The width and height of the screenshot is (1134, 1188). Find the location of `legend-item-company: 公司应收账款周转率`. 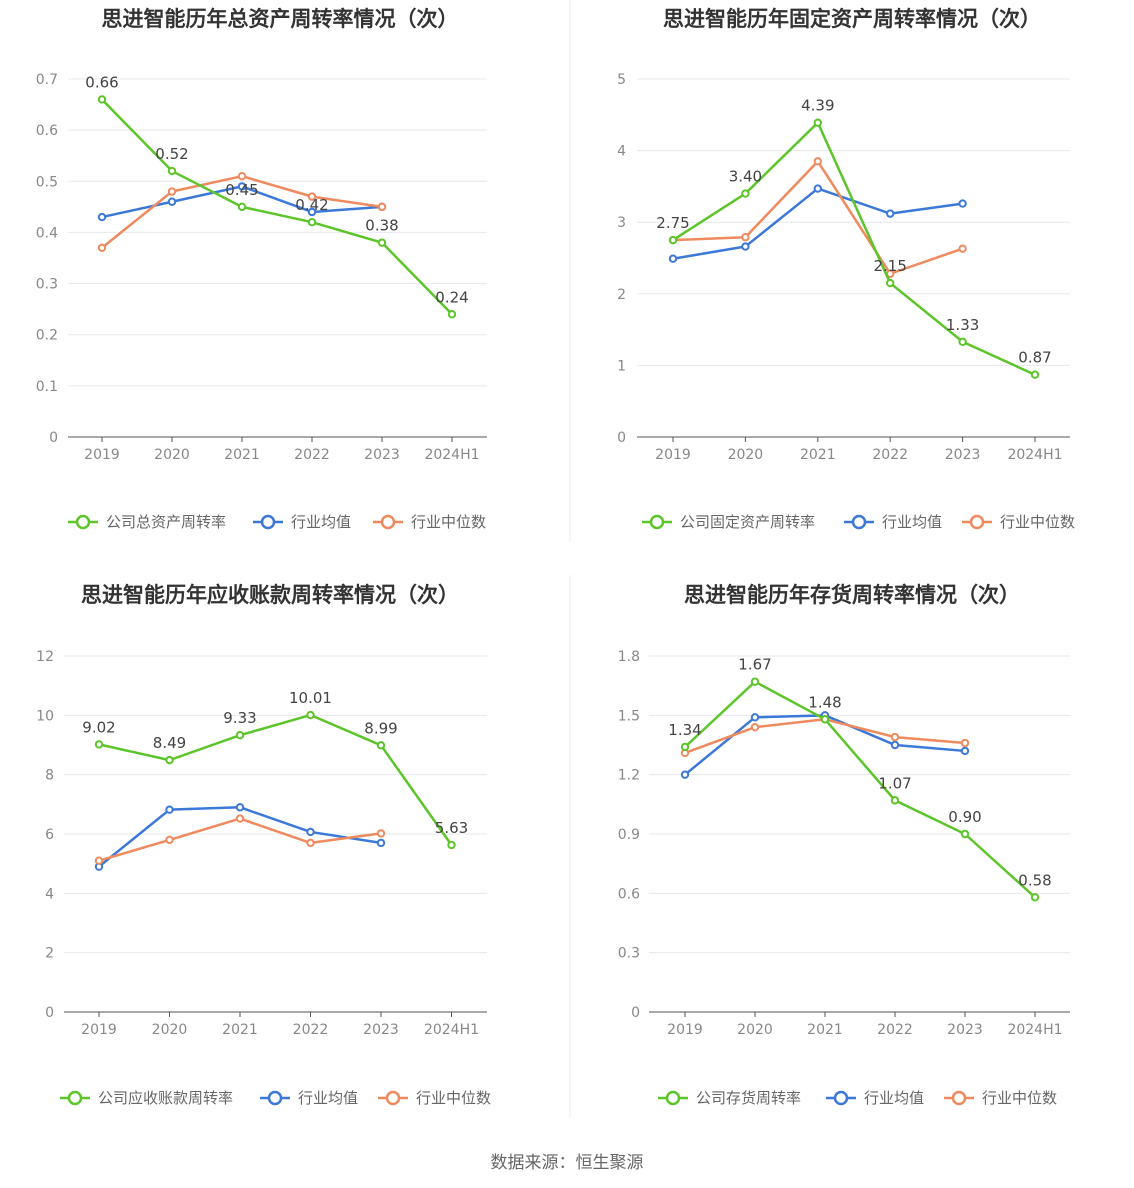

legend-item-company: 公司应收账款周转率 is located at coordinates (146, 1098).